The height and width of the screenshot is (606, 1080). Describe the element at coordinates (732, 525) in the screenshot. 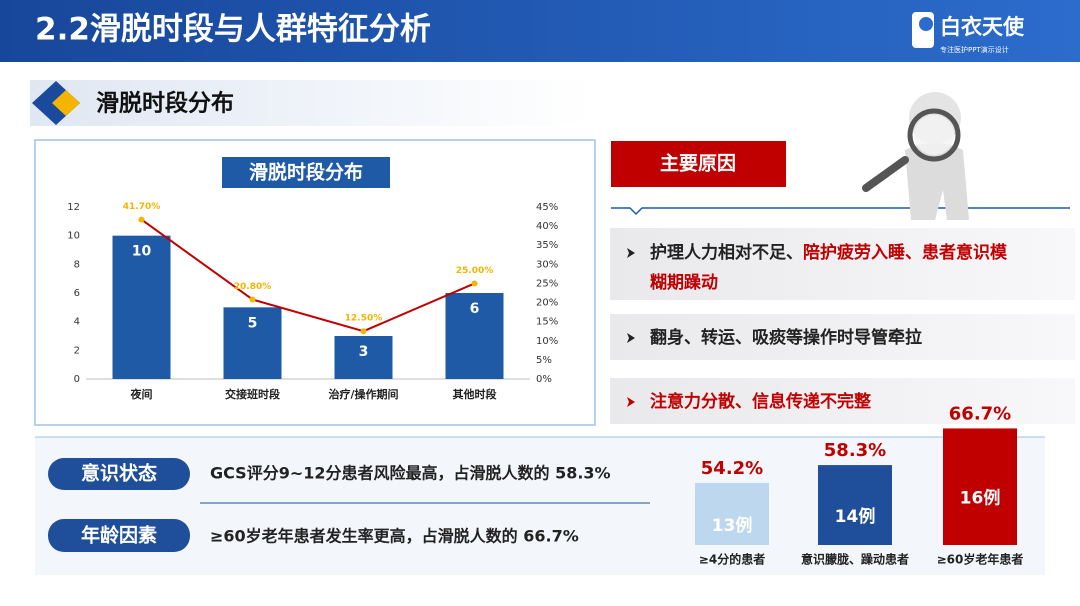

I see `case-label: 13例` at that location.